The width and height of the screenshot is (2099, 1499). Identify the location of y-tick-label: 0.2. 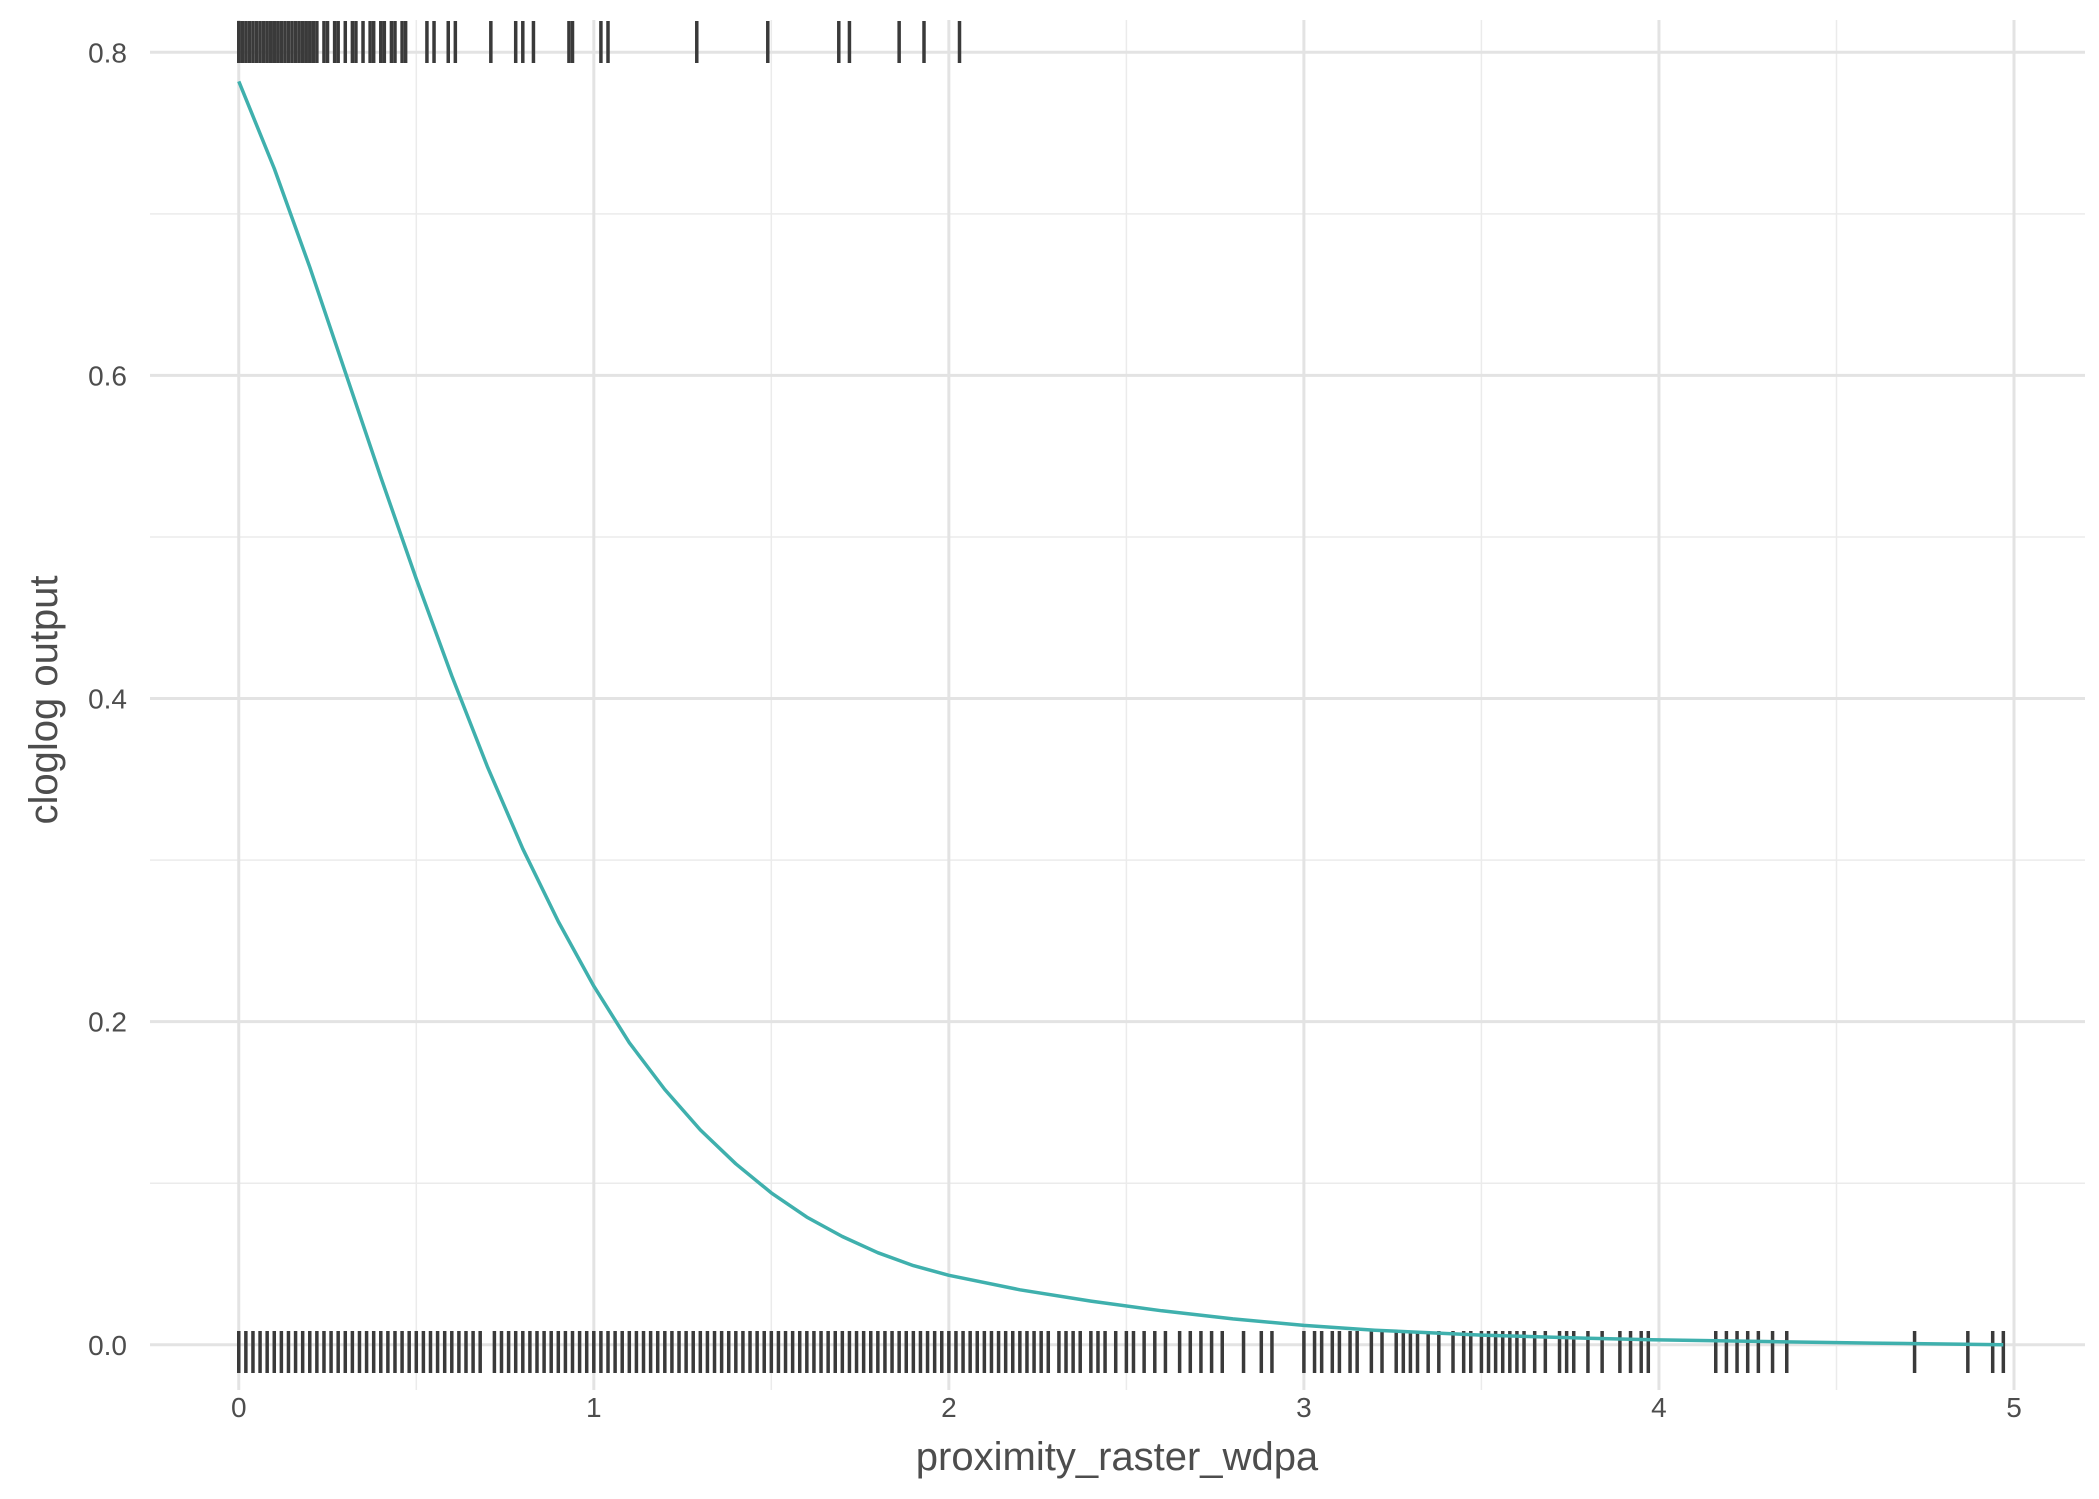
(107, 1022).